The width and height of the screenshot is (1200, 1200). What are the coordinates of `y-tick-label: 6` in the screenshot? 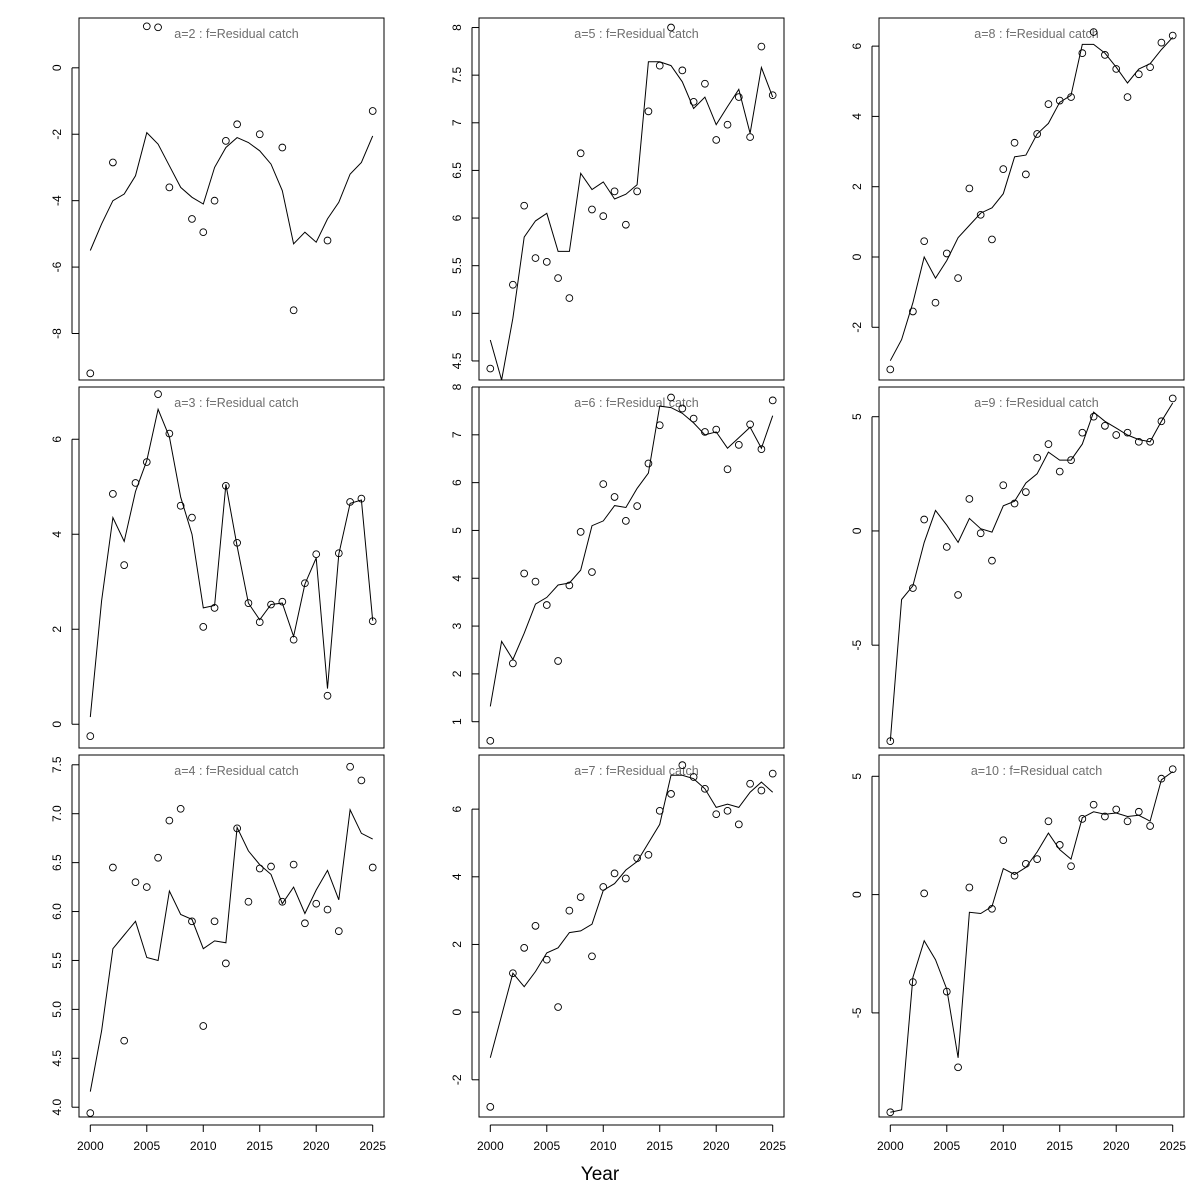 It's located at (857, 45).